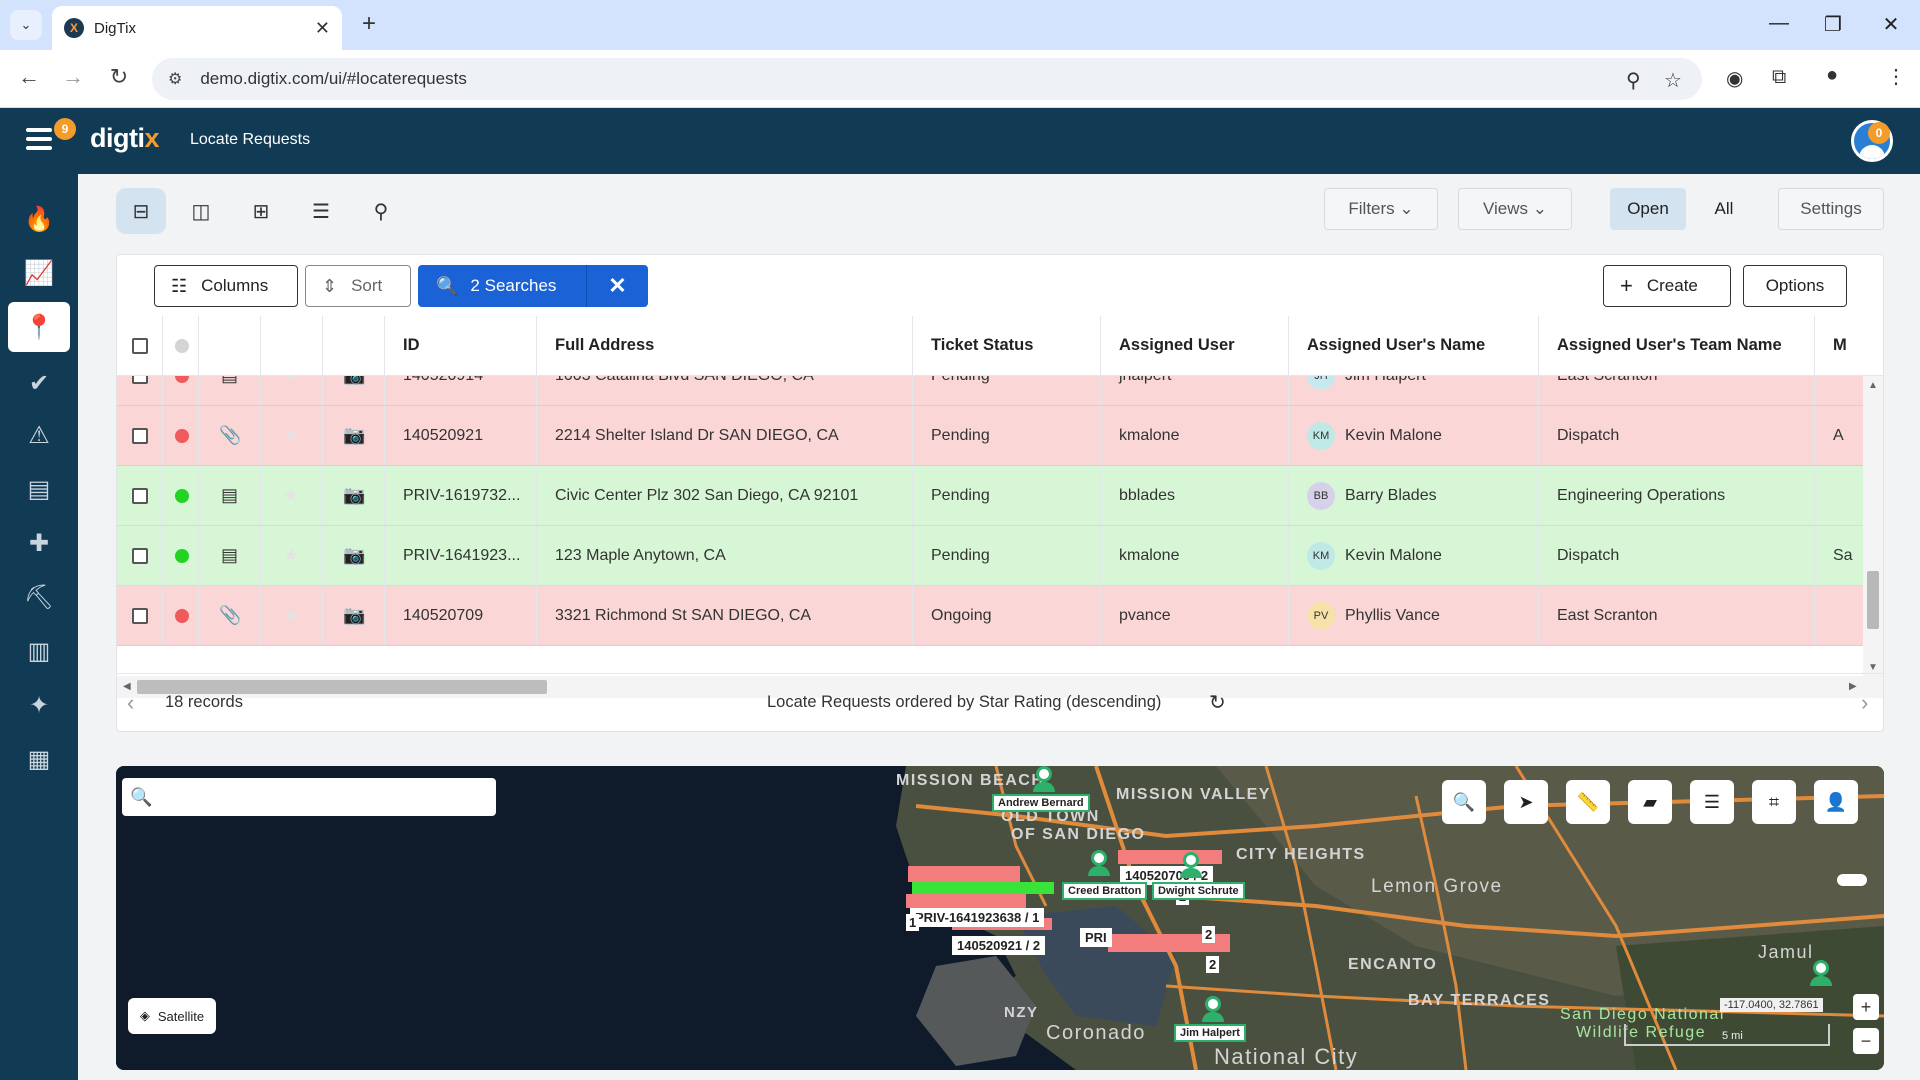  What do you see at coordinates (1648, 209) in the screenshot?
I see `open-toggle: Open` at bounding box center [1648, 209].